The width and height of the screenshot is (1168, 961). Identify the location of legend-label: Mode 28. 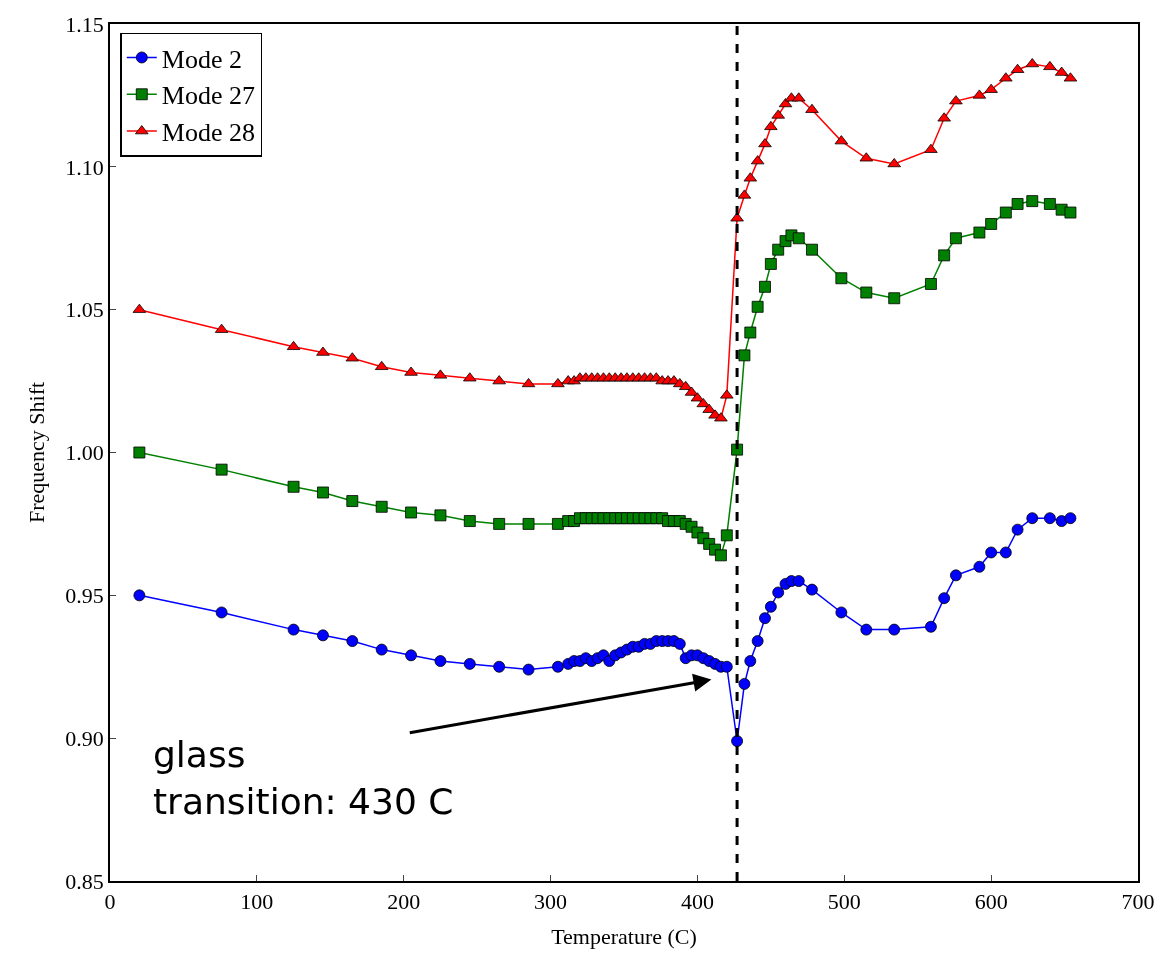
(208, 133).